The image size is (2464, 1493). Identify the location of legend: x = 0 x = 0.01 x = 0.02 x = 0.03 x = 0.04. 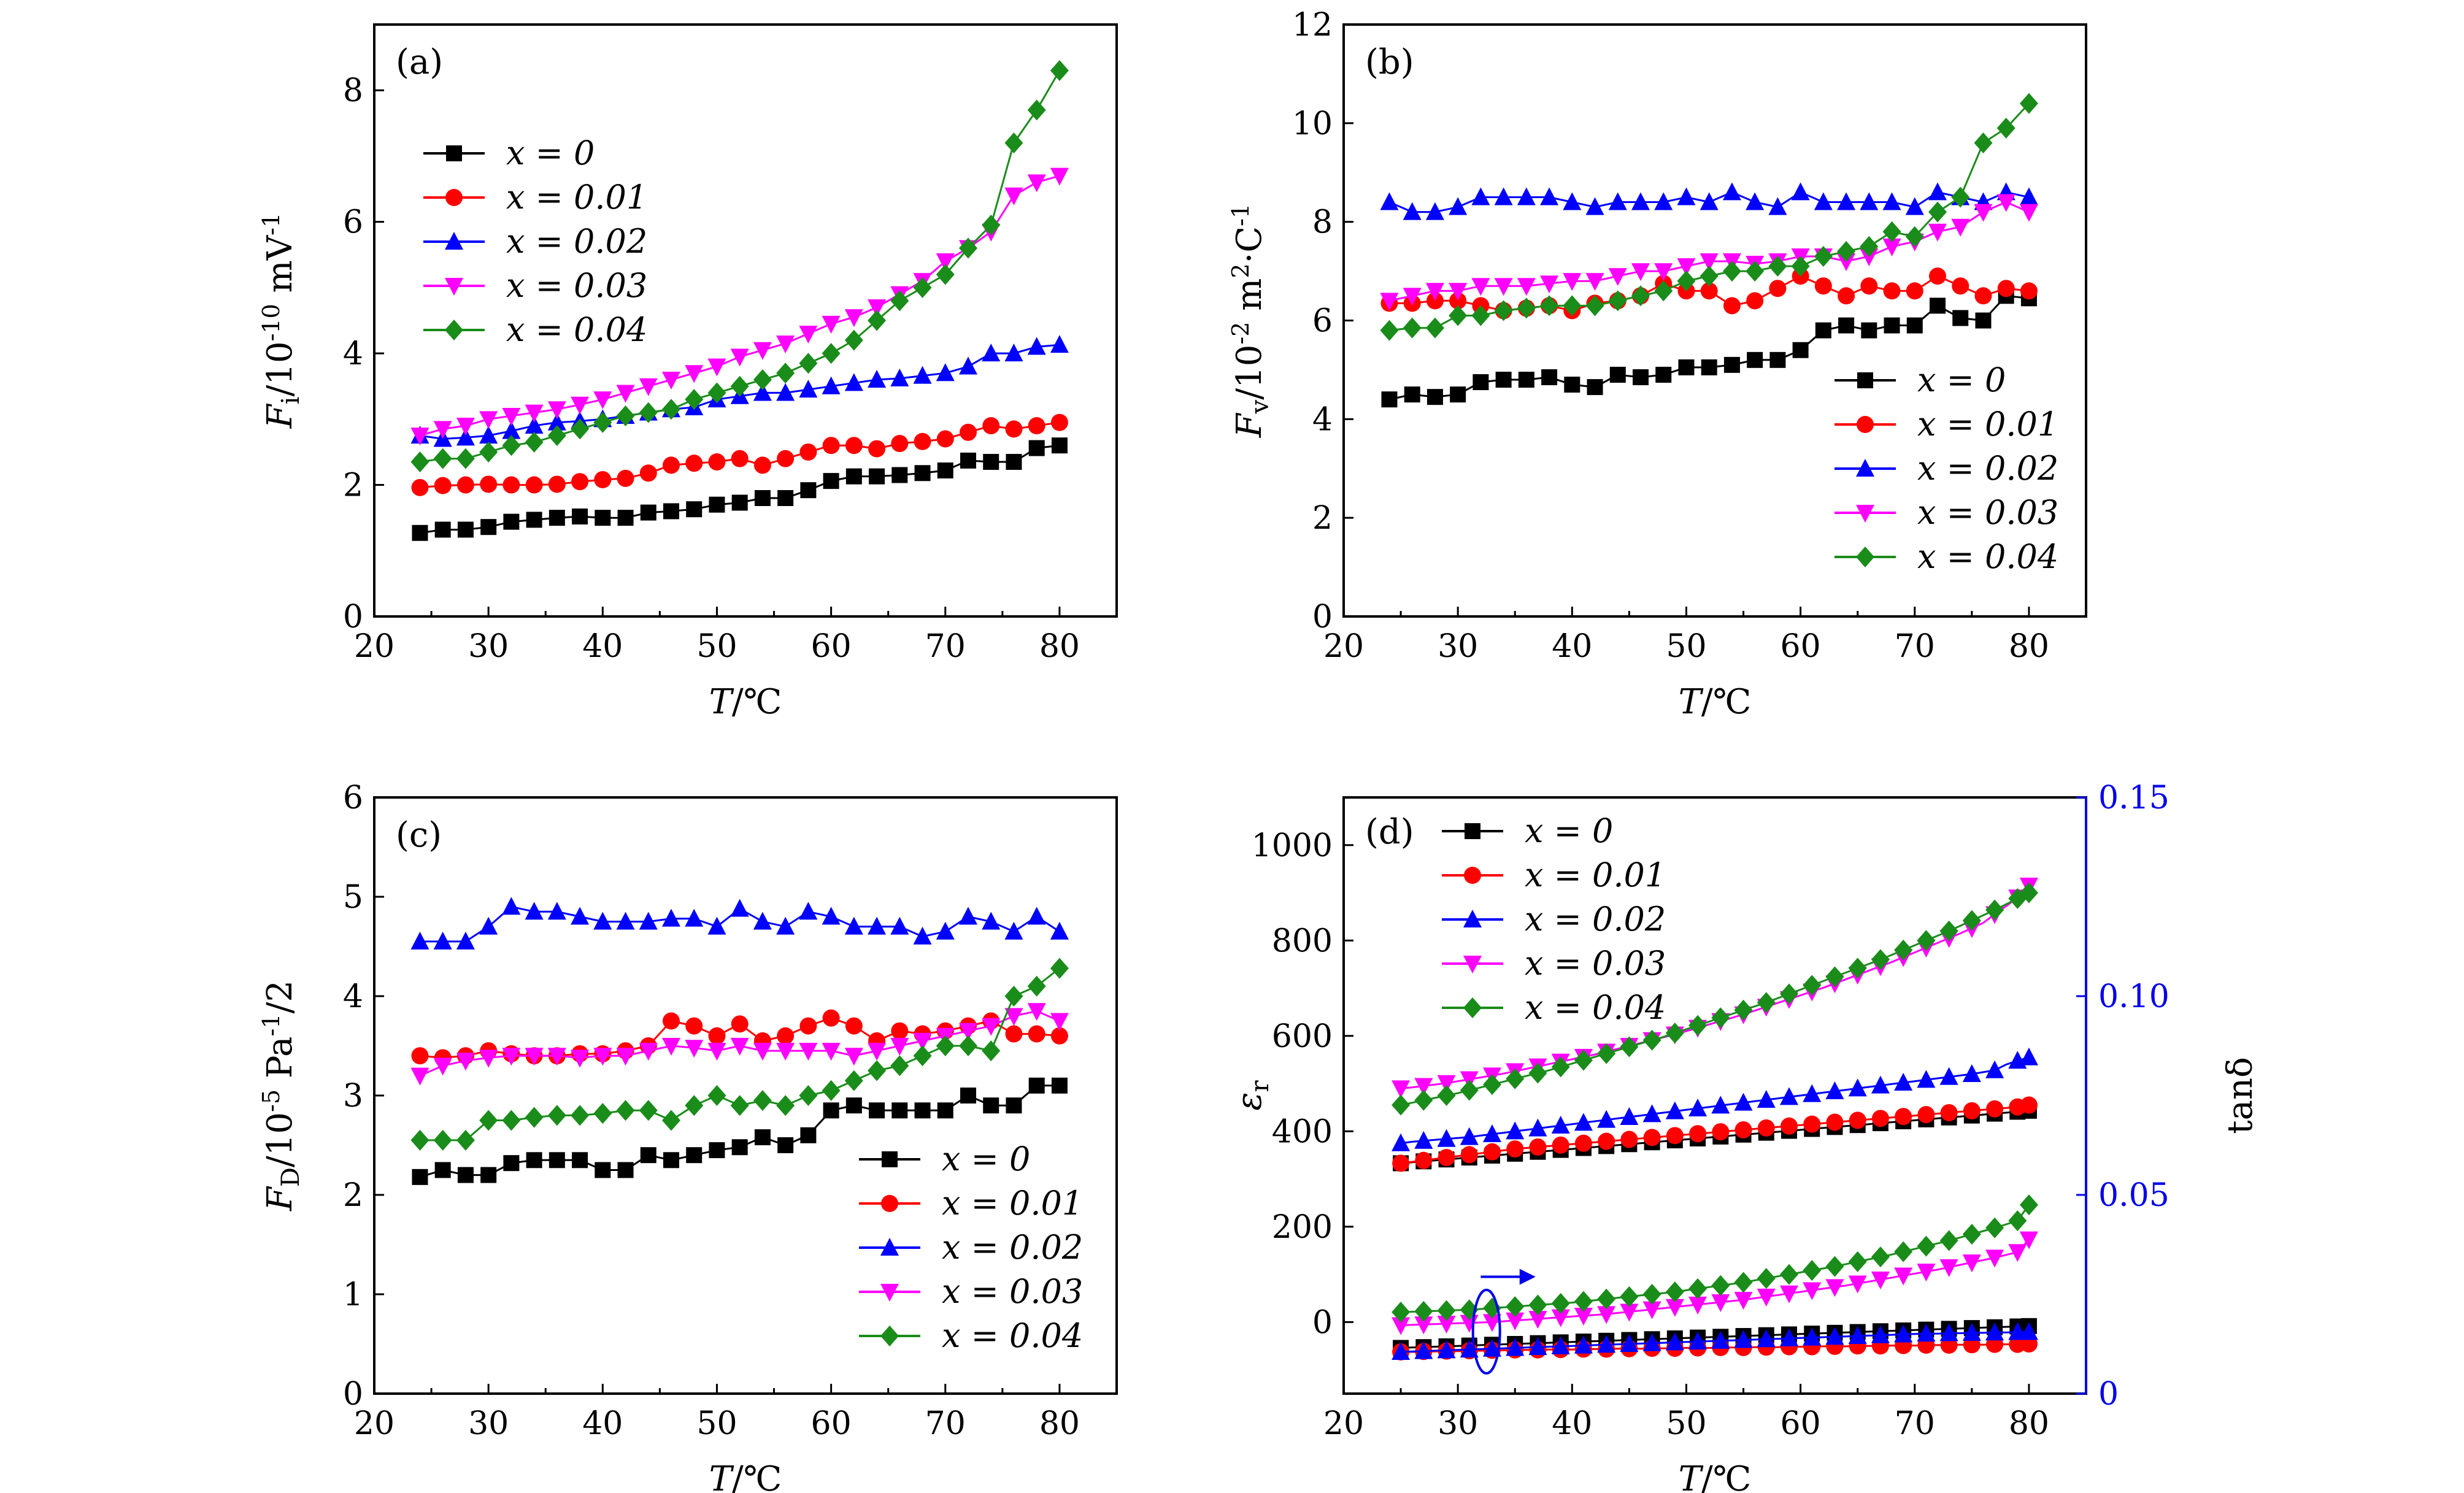
(1947, 469).